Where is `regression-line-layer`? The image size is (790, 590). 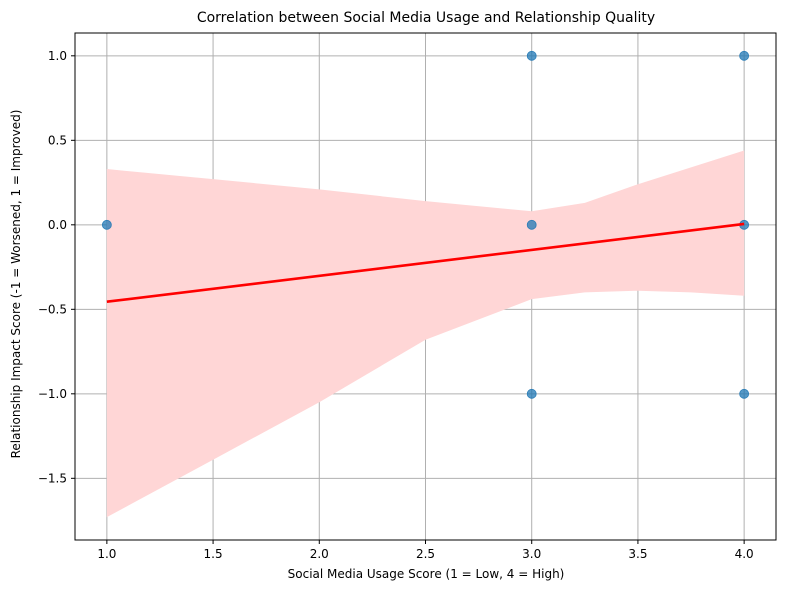 regression-line-layer is located at coordinates (425, 263).